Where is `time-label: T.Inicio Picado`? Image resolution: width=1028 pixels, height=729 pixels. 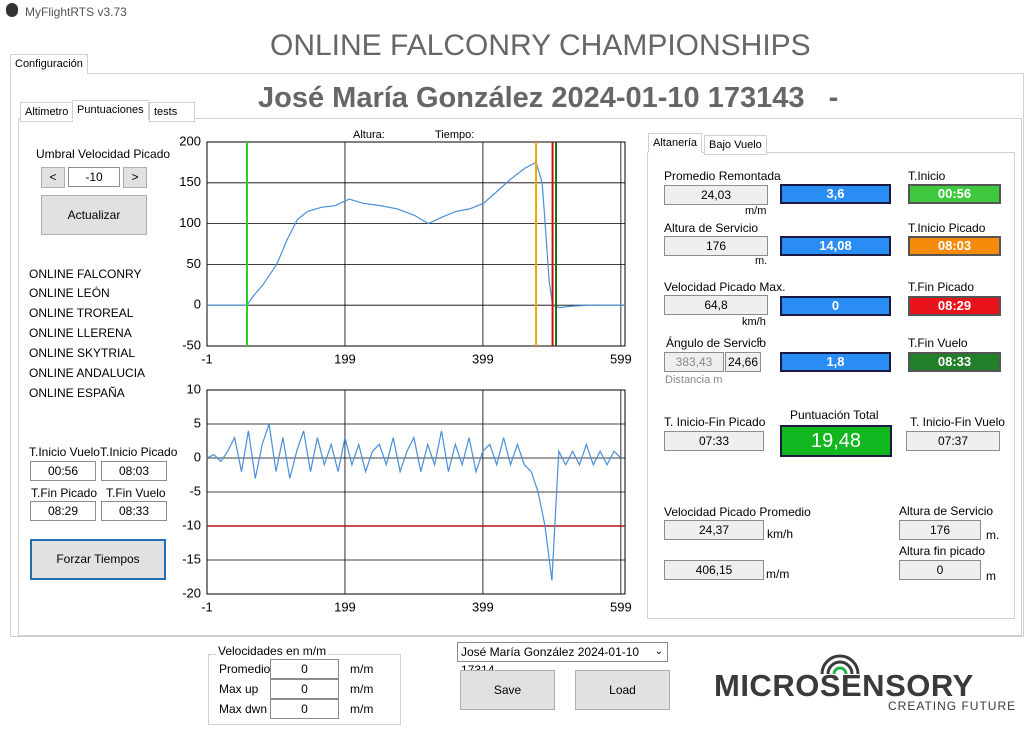 time-label: T.Inicio Picado is located at coordinates (139, 452).